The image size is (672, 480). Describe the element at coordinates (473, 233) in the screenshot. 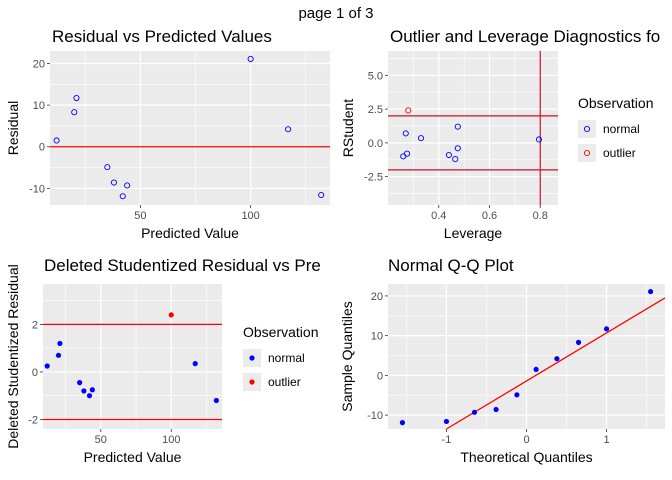

I see `x-axis-label: Leverage` at that location.